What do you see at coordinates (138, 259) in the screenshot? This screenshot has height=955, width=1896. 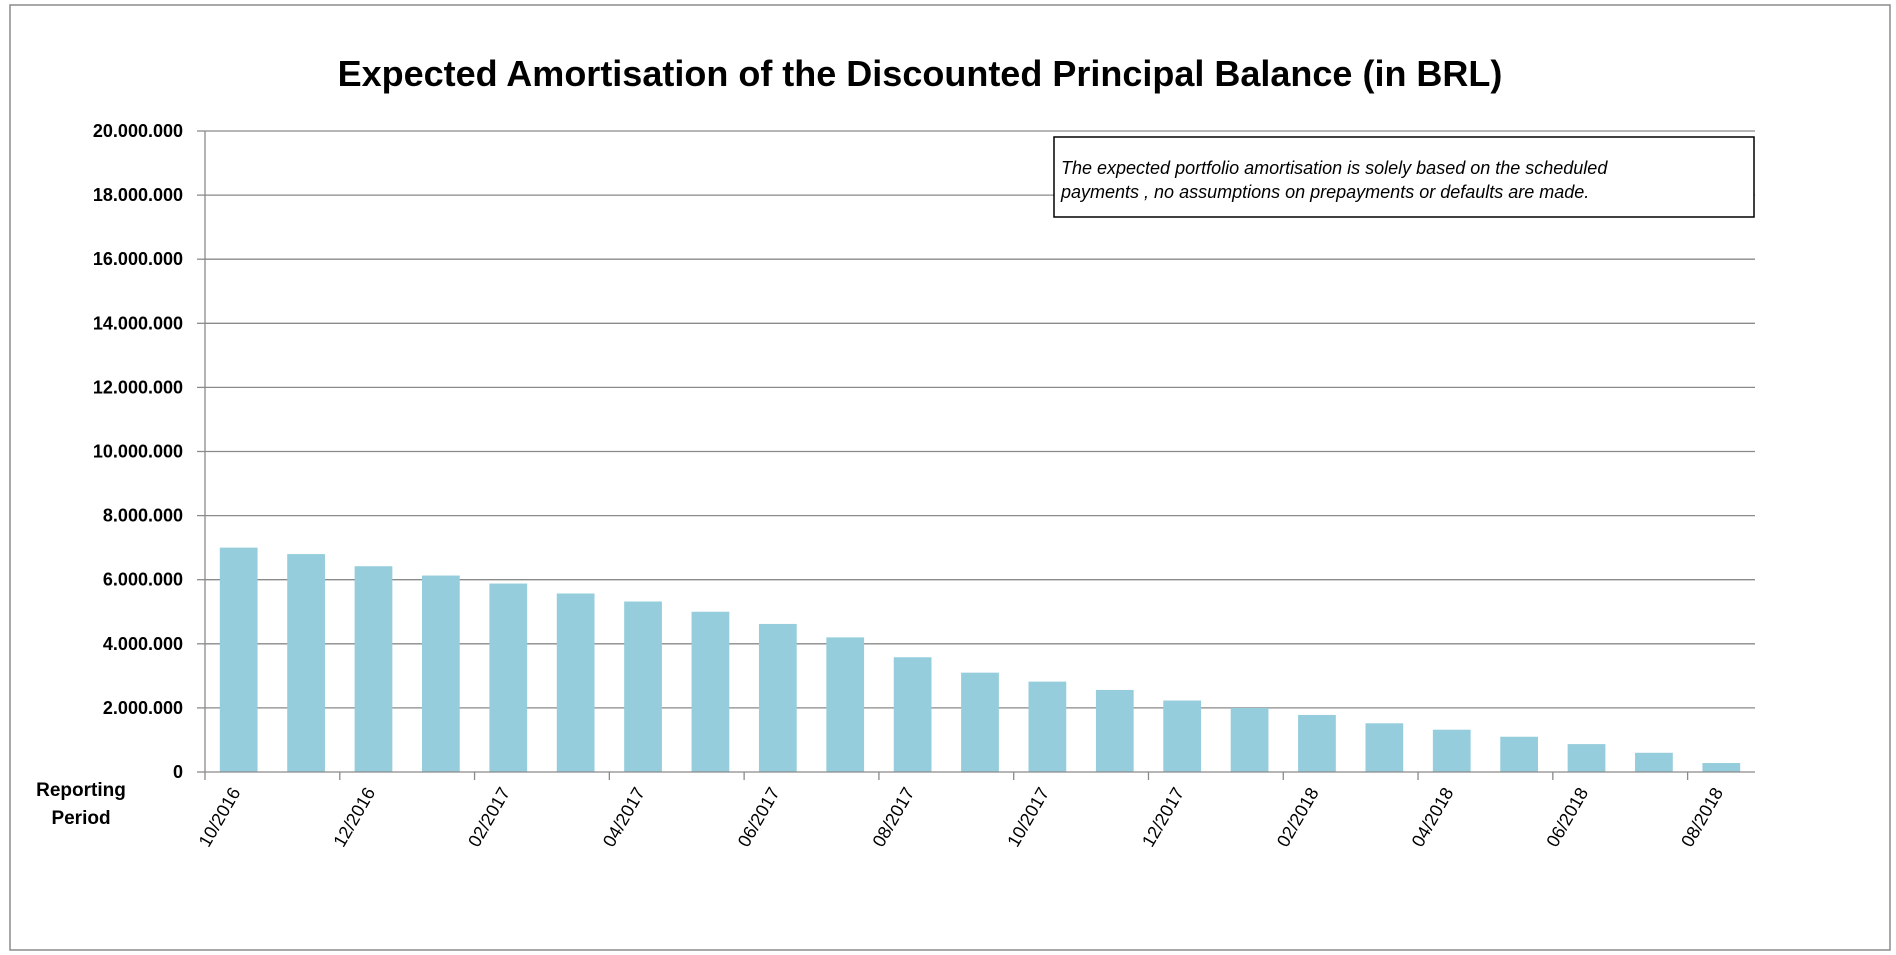 I see `y-tick-label: 16.000.000` at bounding box center [138, 259].